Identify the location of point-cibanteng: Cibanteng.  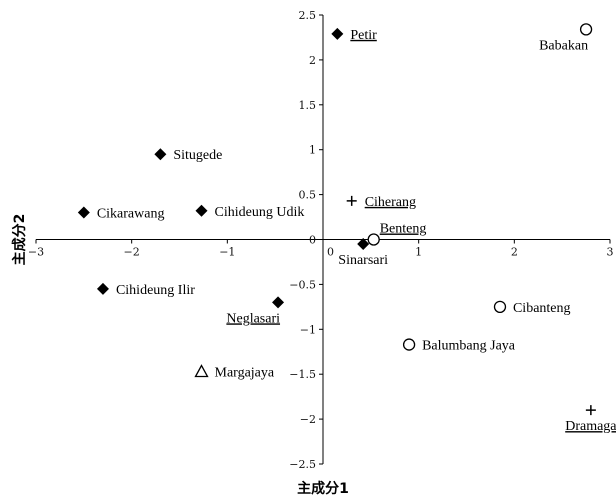
(532, 308).